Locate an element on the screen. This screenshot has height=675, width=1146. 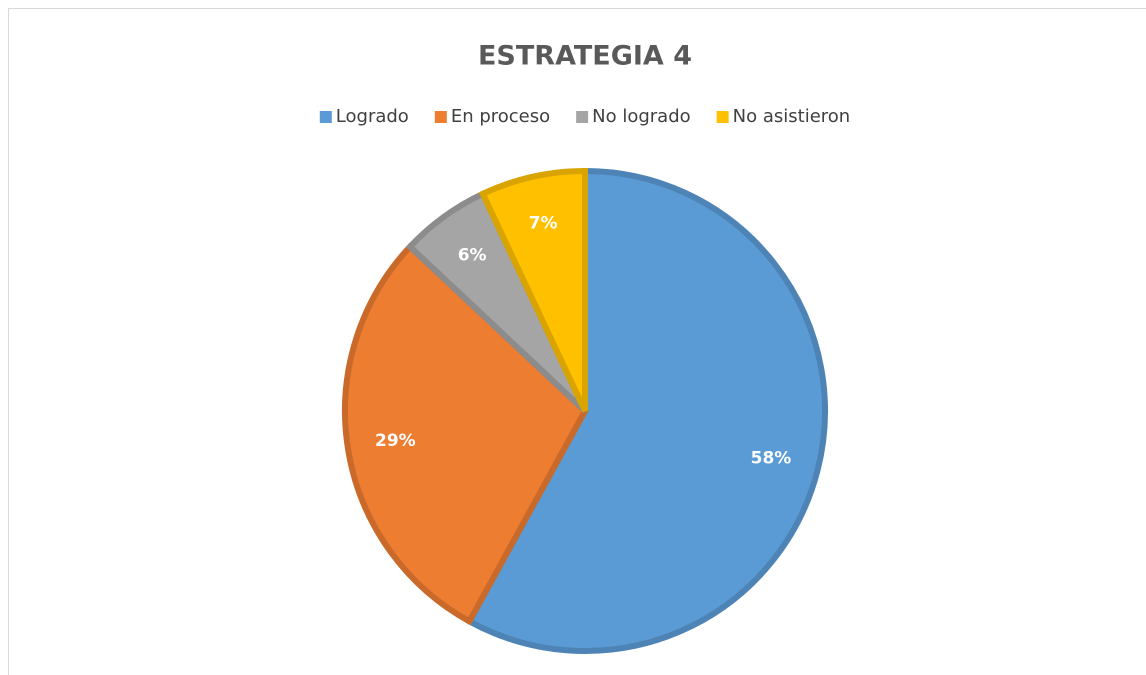
legend-label: No asistieron is located at coordinates (792, 116).